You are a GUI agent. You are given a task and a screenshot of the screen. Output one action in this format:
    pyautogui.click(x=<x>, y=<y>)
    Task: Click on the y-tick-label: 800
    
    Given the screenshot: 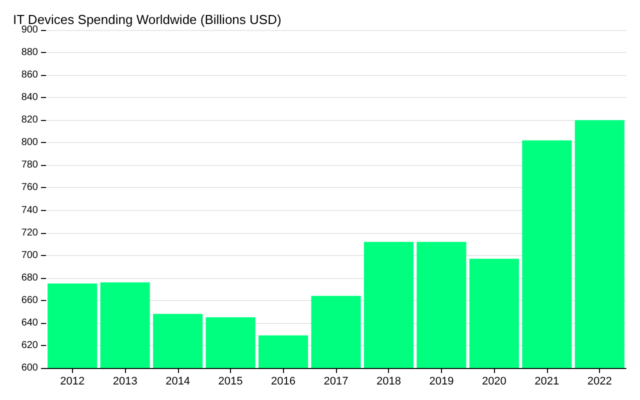 What is the action you would take?
    pyautogui.click(x=29, y=142)
    